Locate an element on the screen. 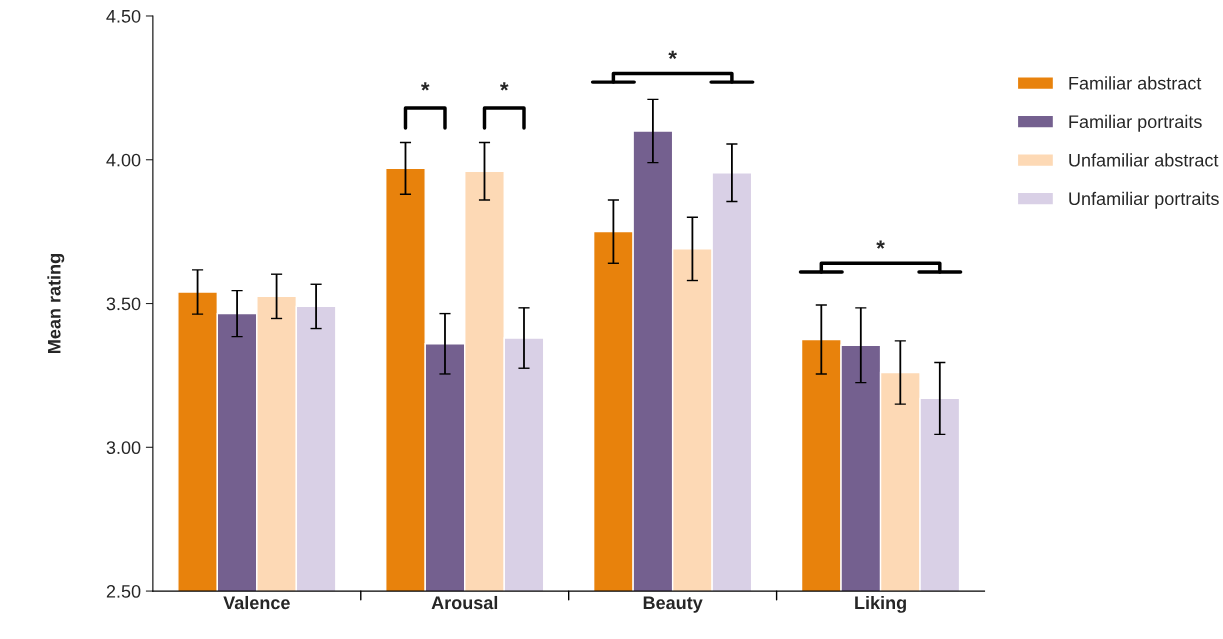 The image size is (1223, 639). y-tick-label: 3.50 is located at coordinates (123, 304).